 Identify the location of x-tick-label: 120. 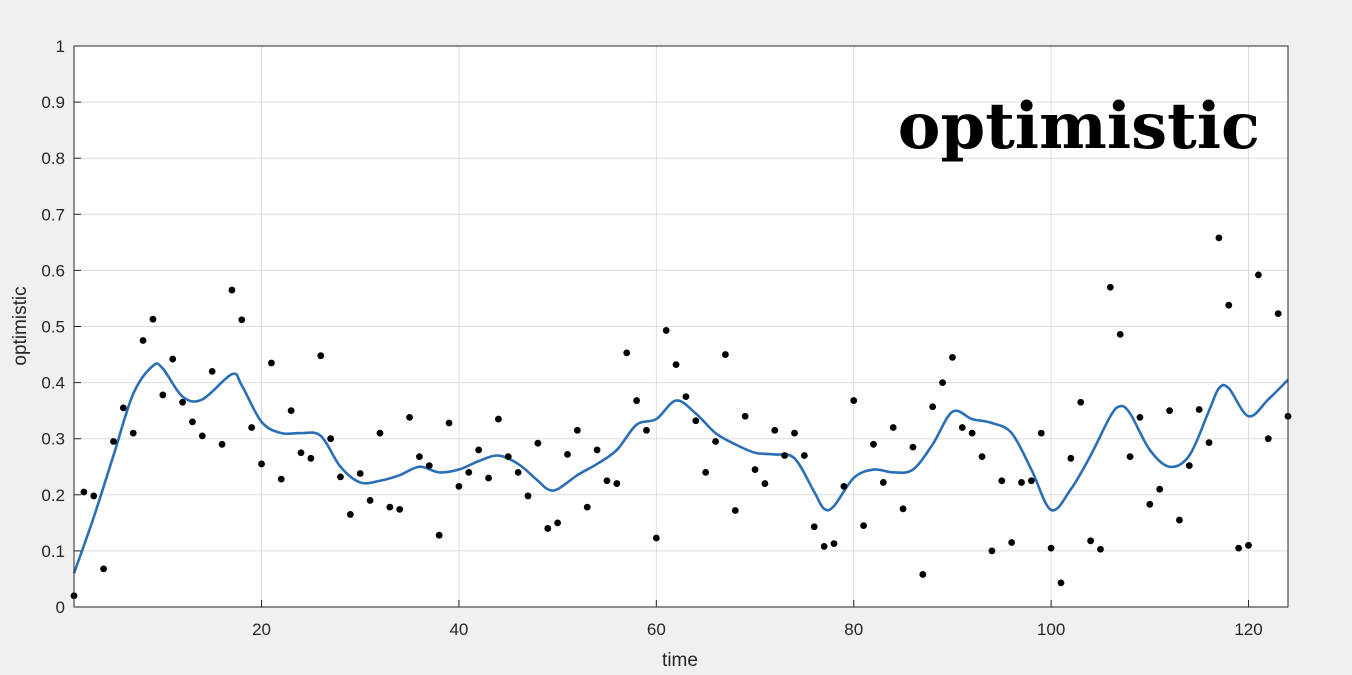
(1248, 629).